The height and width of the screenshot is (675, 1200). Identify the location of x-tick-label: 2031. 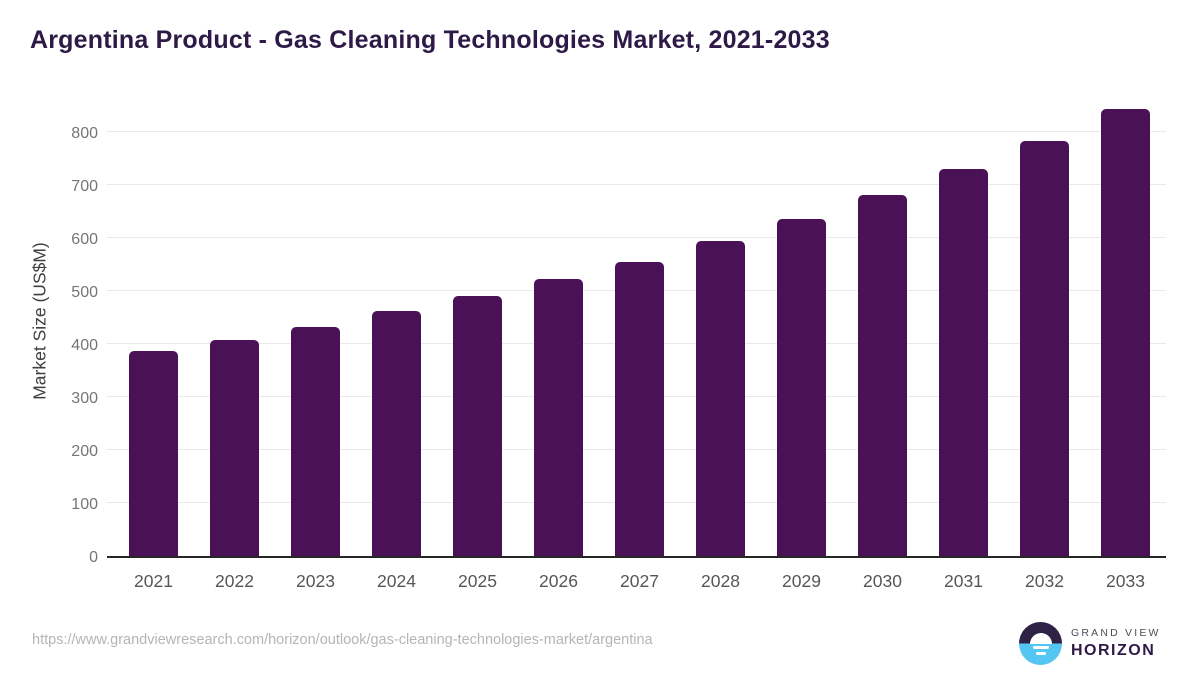
(963, 581).